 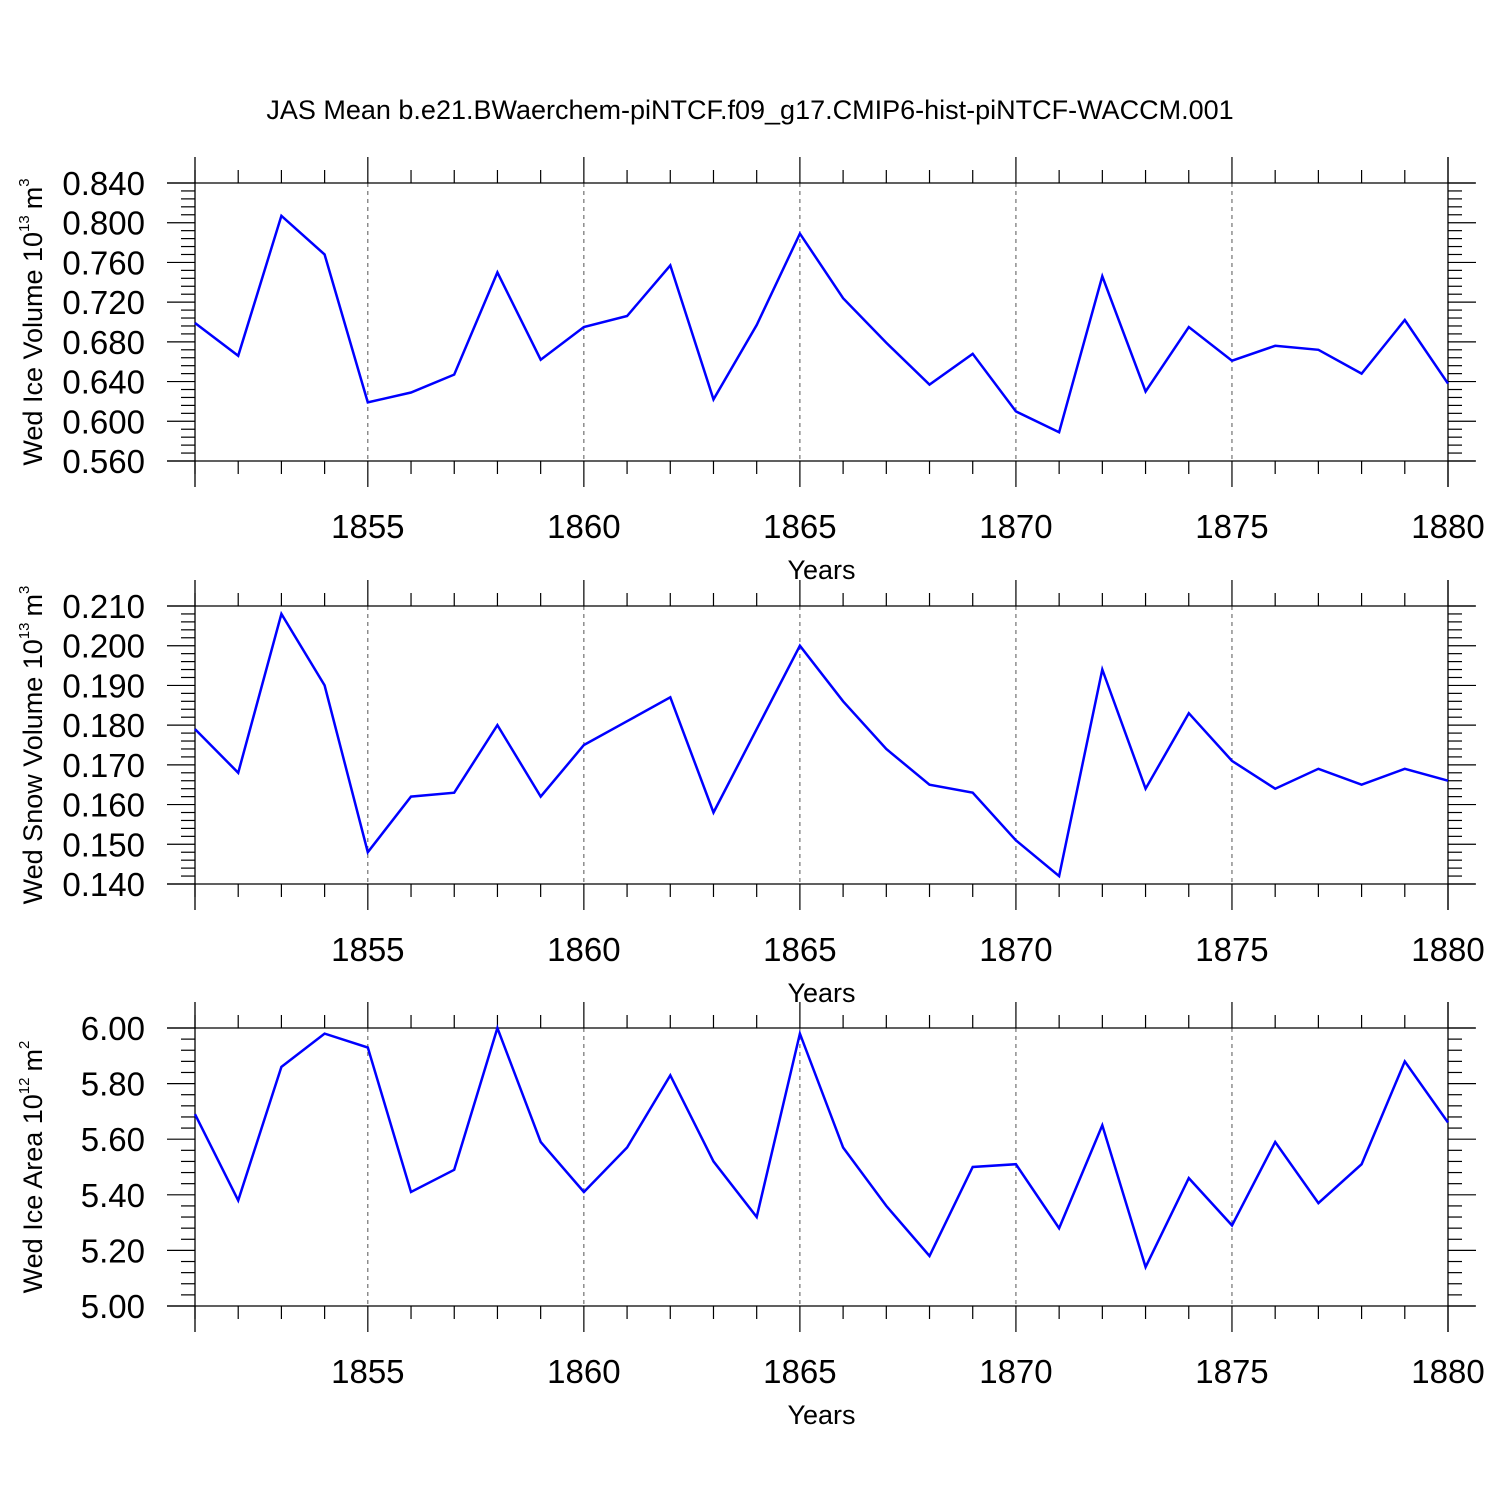 I want to click on y-tick-label: 5.60, so click(x=113, y=1139).